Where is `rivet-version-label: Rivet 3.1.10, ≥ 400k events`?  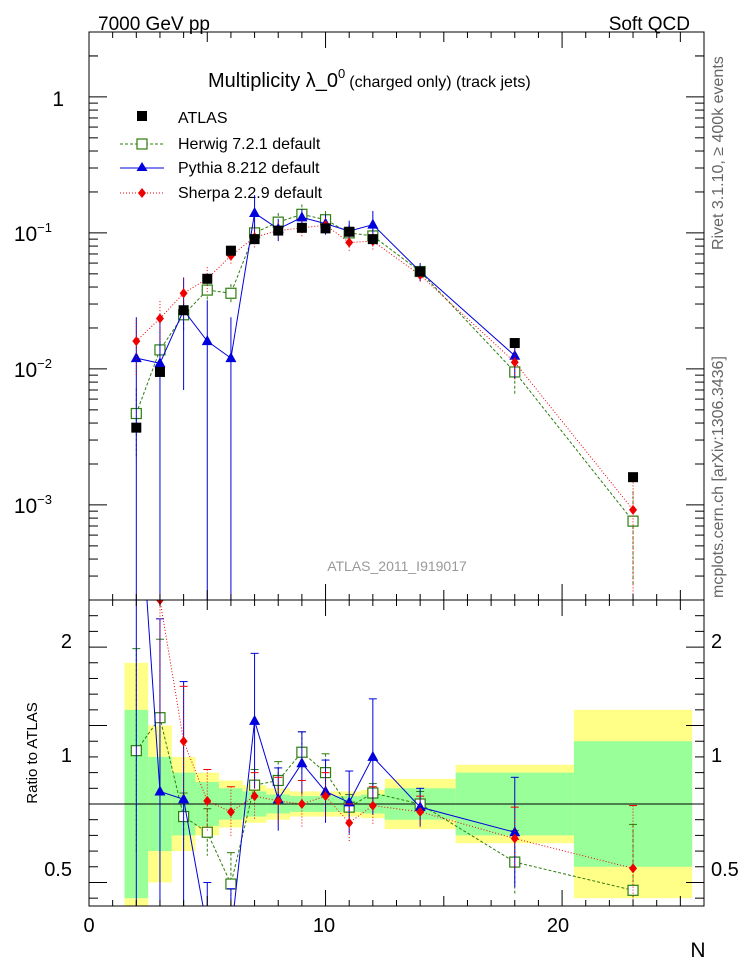
rivet-version-label: Rivet 3.1.10, ≥ 400k events is located at coordinates (718, 153).